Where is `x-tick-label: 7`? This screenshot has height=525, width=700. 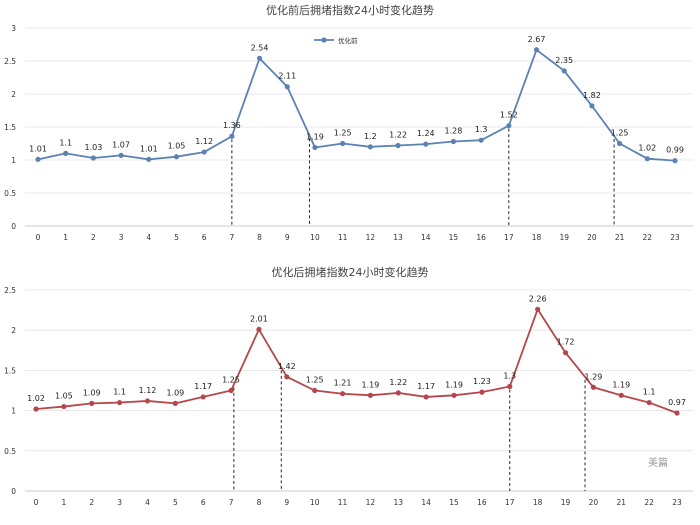
x-tick-label: 7 is located at coordinates (231, 237).